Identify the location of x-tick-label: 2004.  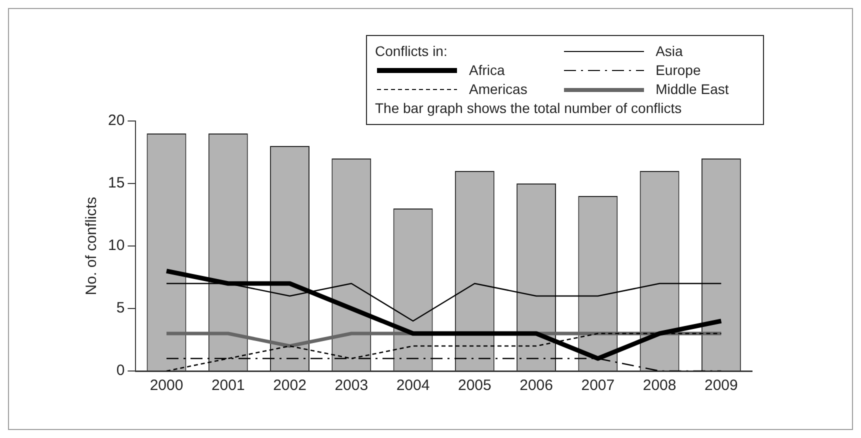
(413, 385).